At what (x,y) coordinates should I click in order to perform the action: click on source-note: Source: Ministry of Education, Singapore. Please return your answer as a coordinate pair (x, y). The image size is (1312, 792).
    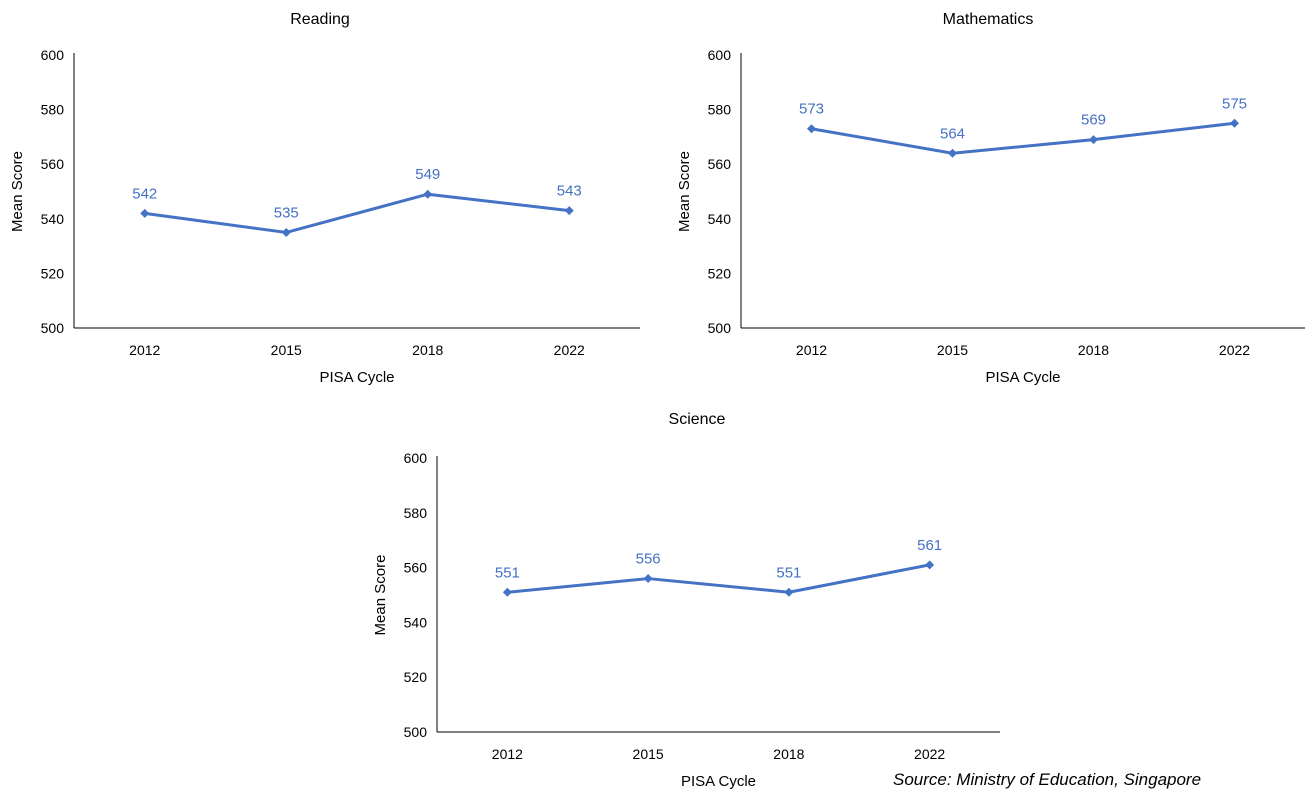
    Looking at the image, I should click on (1047, 779).